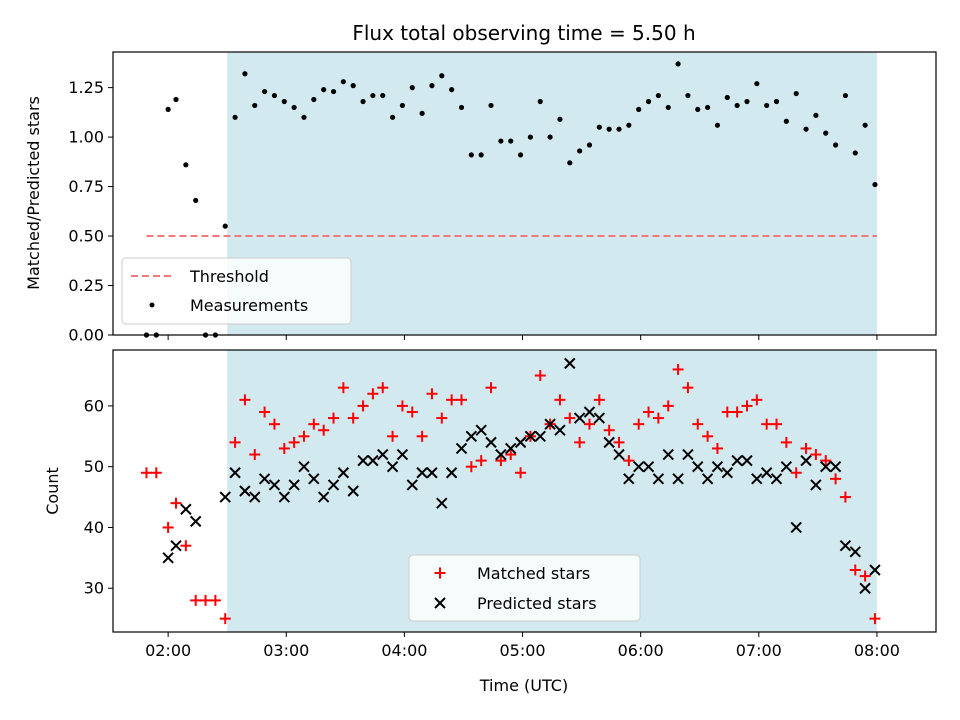 The image size is (960, 720). I want to click on x-axis-label: Time (UTC), so click(523, 685).